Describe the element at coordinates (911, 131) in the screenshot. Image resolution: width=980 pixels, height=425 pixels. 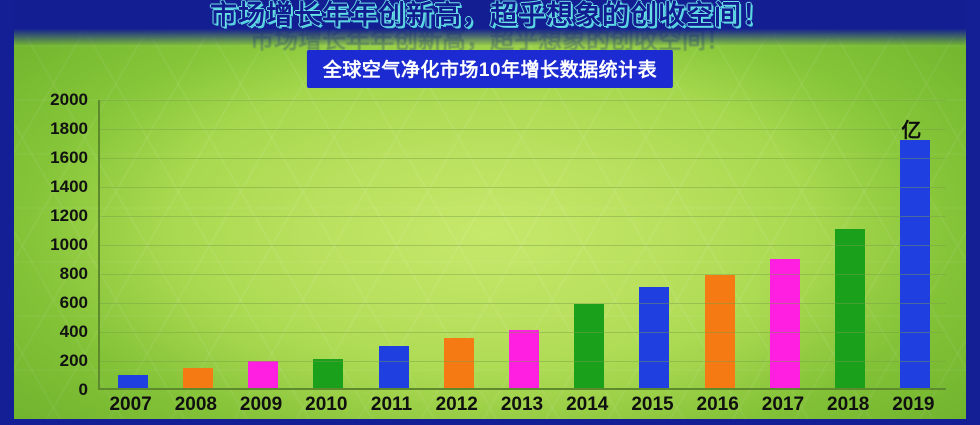
I see `unit-label: 亿` at that location.